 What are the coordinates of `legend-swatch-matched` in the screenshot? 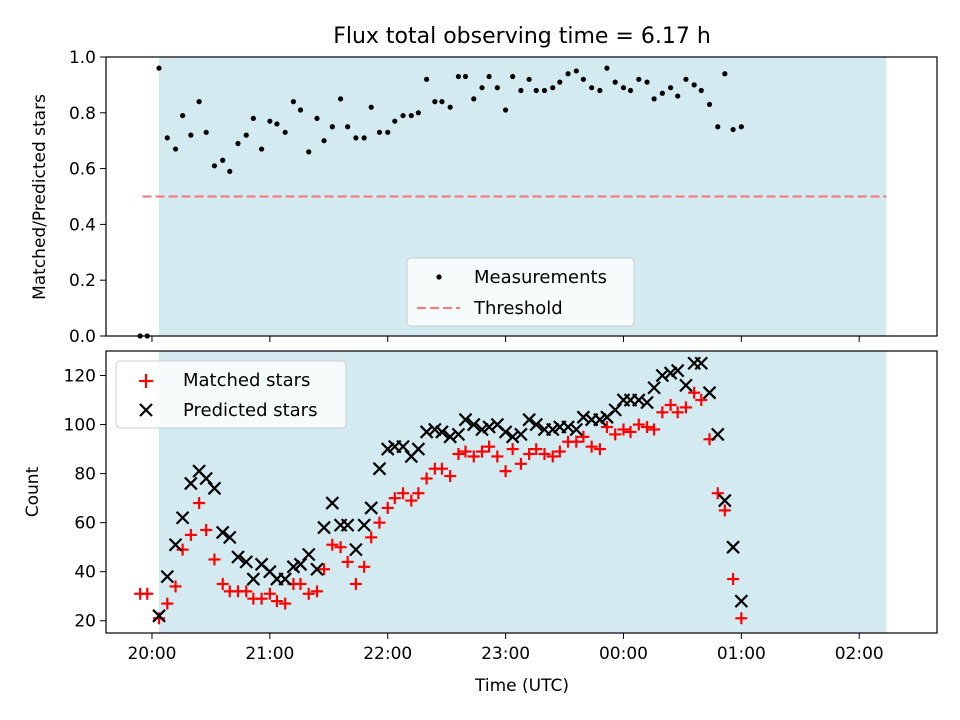 It's located at (146, 381).